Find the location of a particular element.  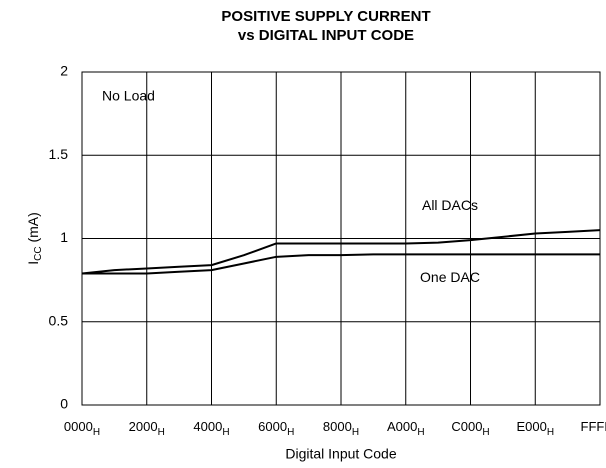

chart-title: POSITIVE SUPPLY CURRENT is located at coordinates (325, 16).